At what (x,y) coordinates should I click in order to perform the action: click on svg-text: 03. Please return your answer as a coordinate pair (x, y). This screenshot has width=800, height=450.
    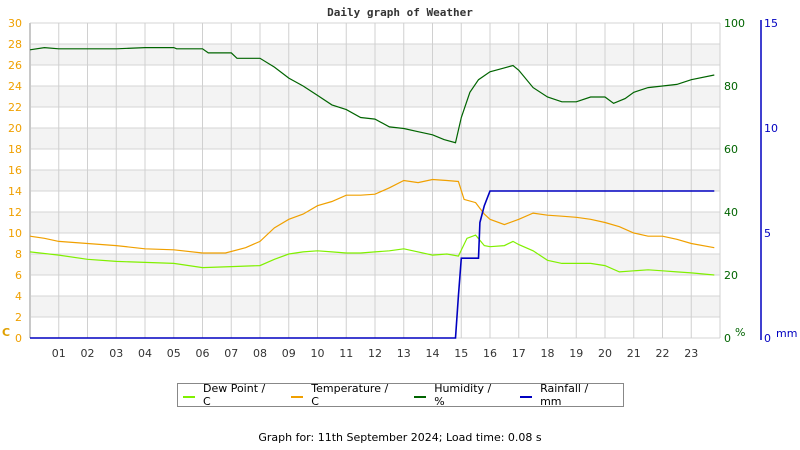
    Looking at the image, I should click on (116, 353).